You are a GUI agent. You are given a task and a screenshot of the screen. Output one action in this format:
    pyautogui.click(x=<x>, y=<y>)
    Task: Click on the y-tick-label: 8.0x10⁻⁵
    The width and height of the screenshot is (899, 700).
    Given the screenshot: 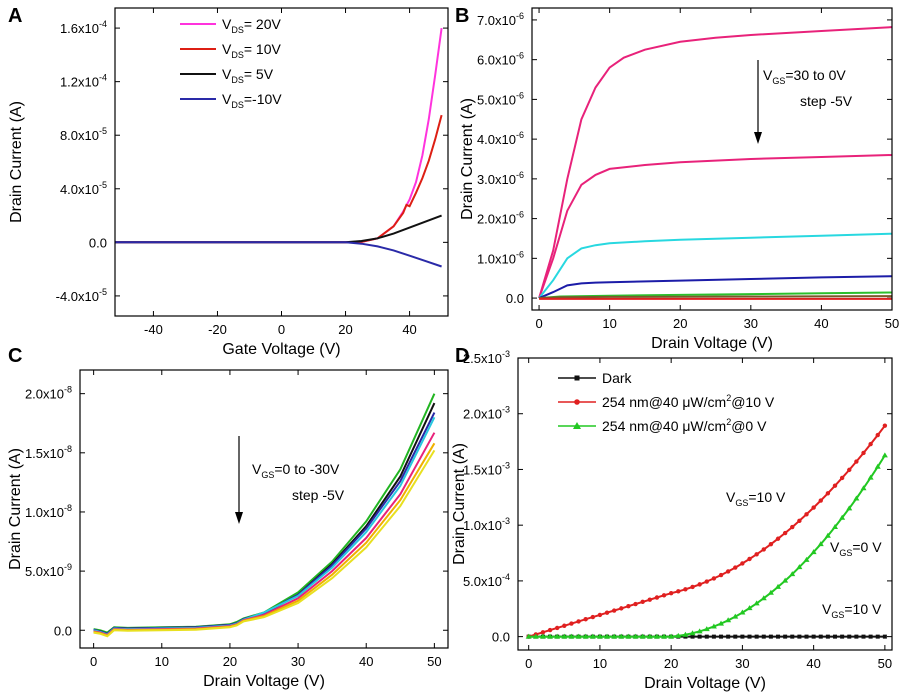 What is the action you would take?
    pyautogui.click(x=83, y=134)
    